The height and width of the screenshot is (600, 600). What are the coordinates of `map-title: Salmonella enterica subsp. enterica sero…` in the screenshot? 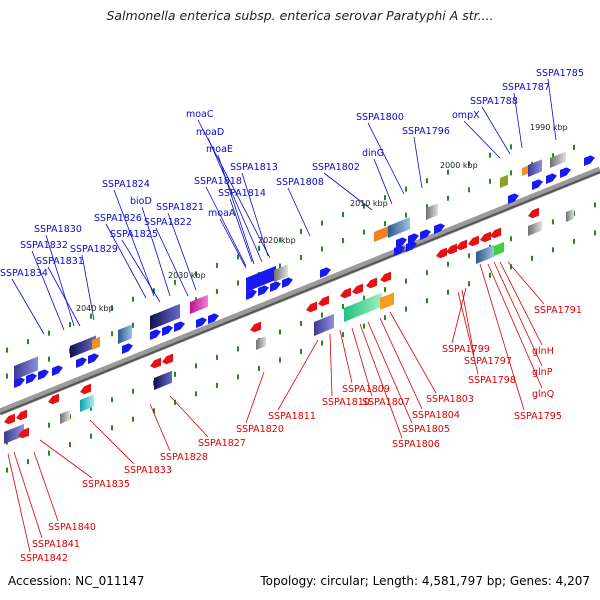 It's located at (300, 15).